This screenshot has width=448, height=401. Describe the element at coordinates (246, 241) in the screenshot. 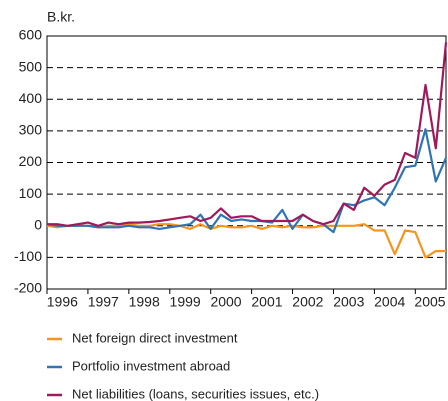

I see `series-line` at that location.